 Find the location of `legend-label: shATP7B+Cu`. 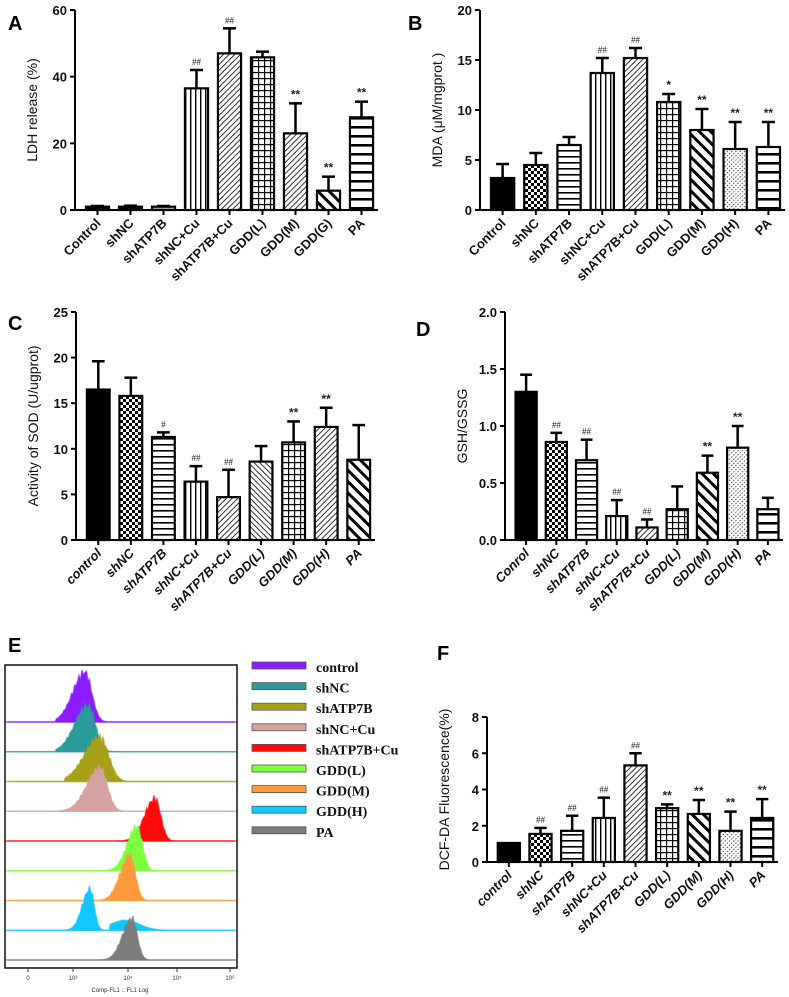

legend-label: shATP7B+Cu is located at coordinates (357, 750).